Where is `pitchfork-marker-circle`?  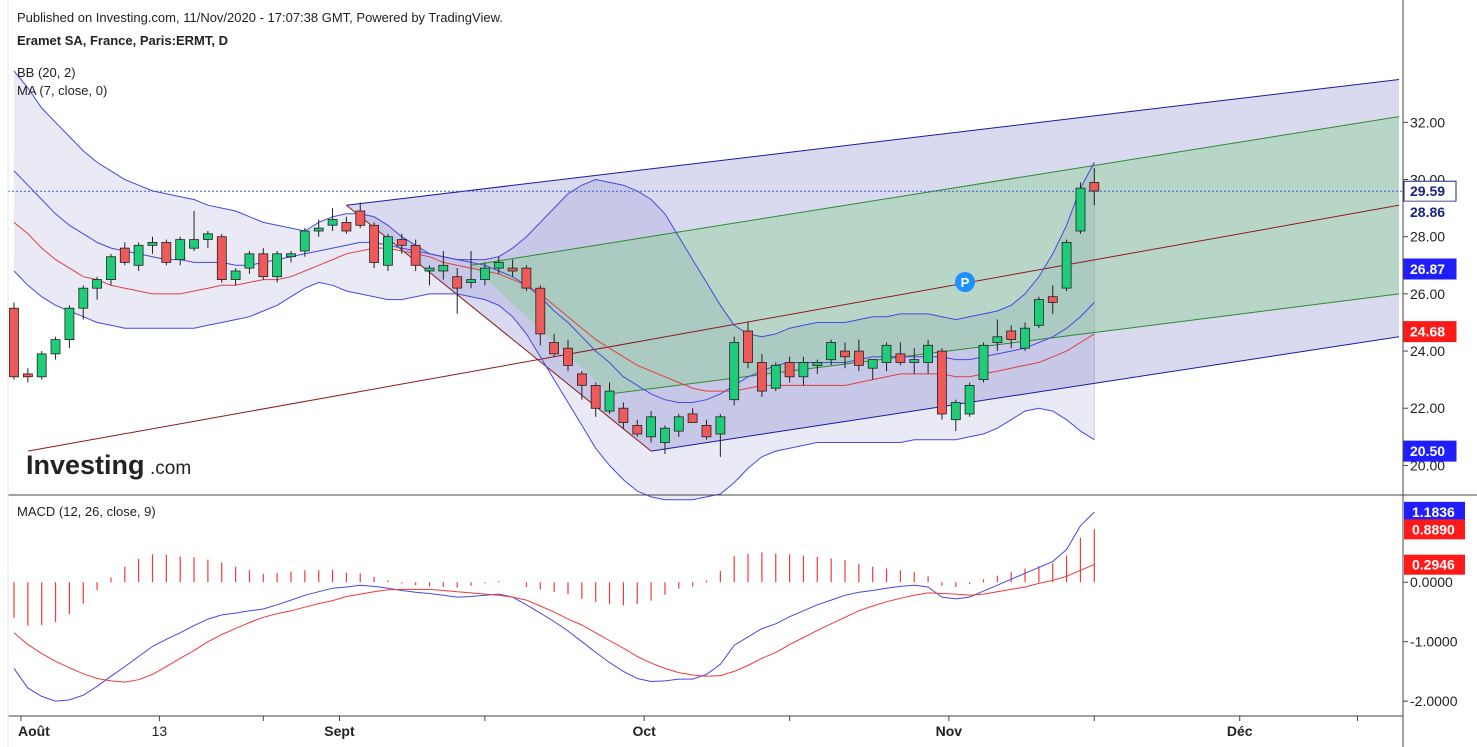 pitchfork-marker-circle is located at coordinates (965, 282).